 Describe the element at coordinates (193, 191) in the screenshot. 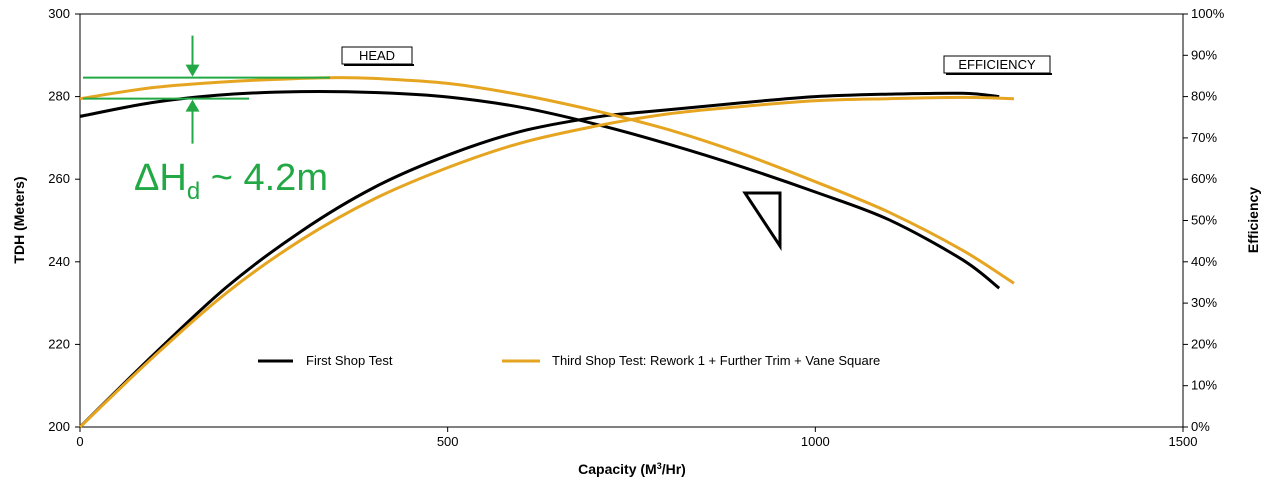

I see `delta-head-subscript: d` at that location.